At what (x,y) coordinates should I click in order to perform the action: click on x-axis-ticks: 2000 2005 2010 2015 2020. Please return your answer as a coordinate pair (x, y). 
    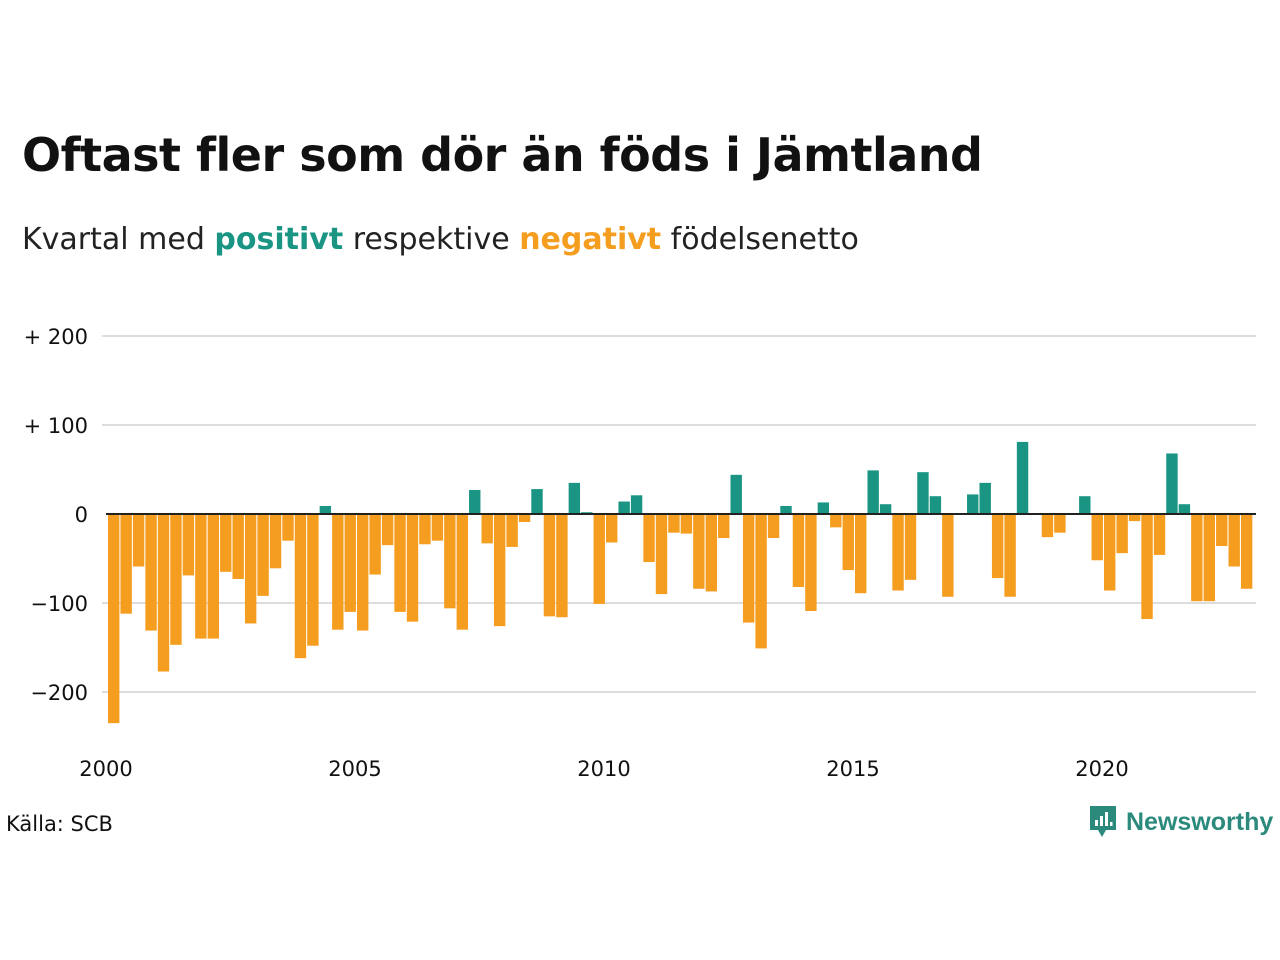
    Looking at the image, I should click on (603, 769).